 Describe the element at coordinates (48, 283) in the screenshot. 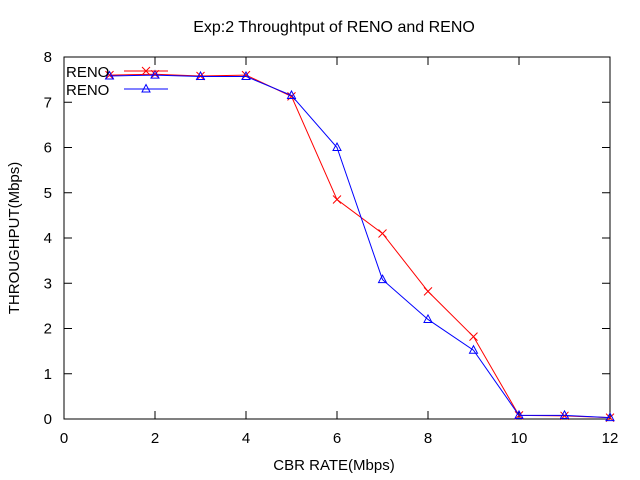

I see `y-tick-label: 3` at that location.